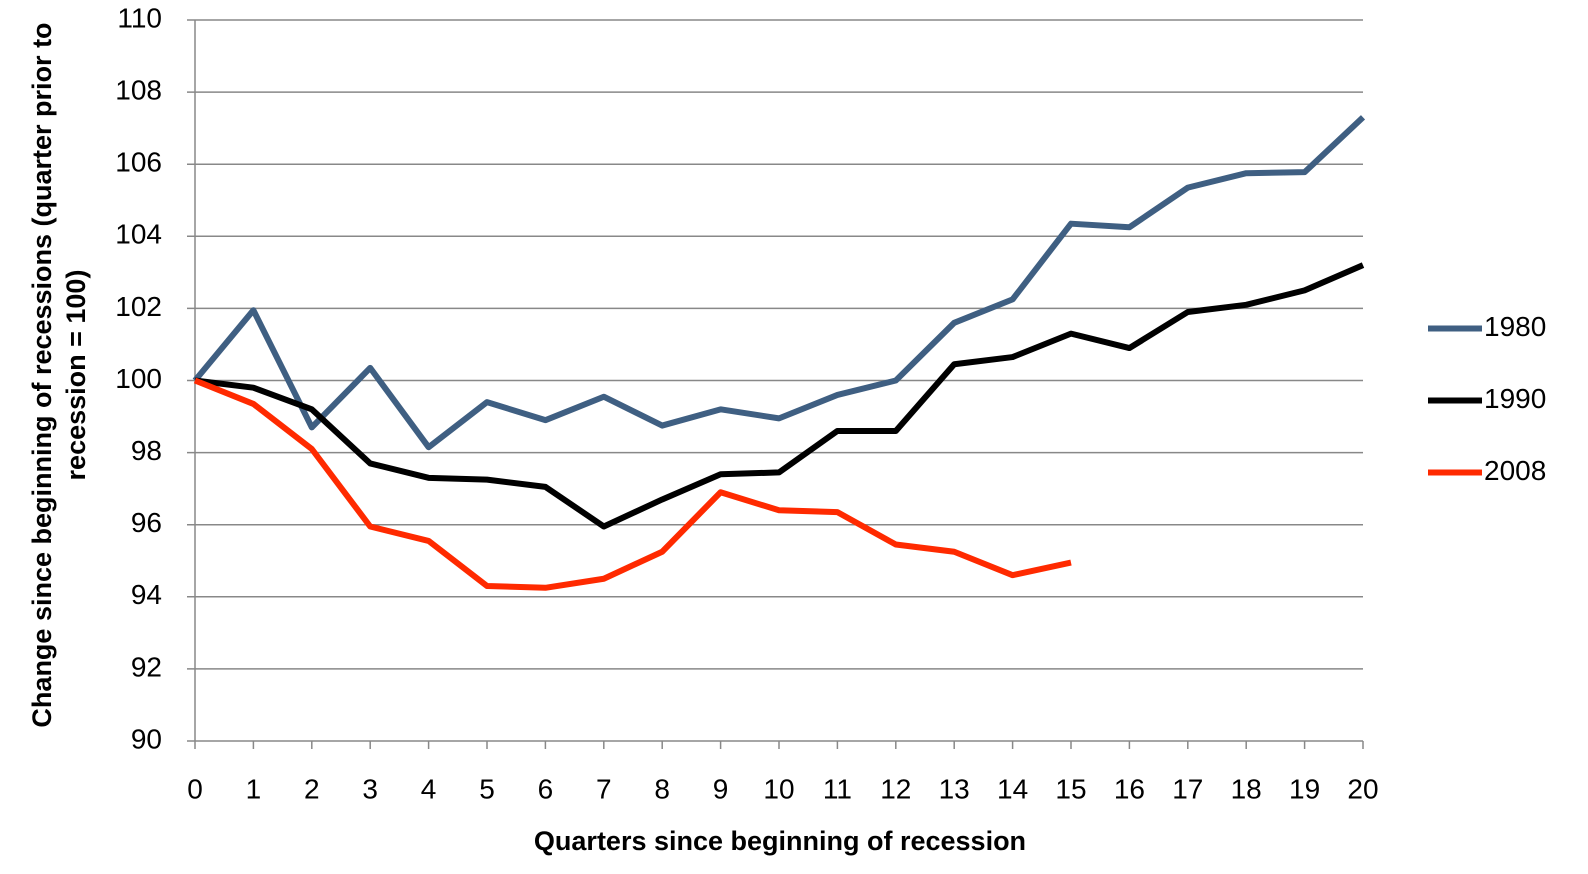 The width and height of the screenshot is (1588, 874). Describe the element at coordinates (1129, 788) in the screenshot. I see `x-tick-label: 16` at that location.